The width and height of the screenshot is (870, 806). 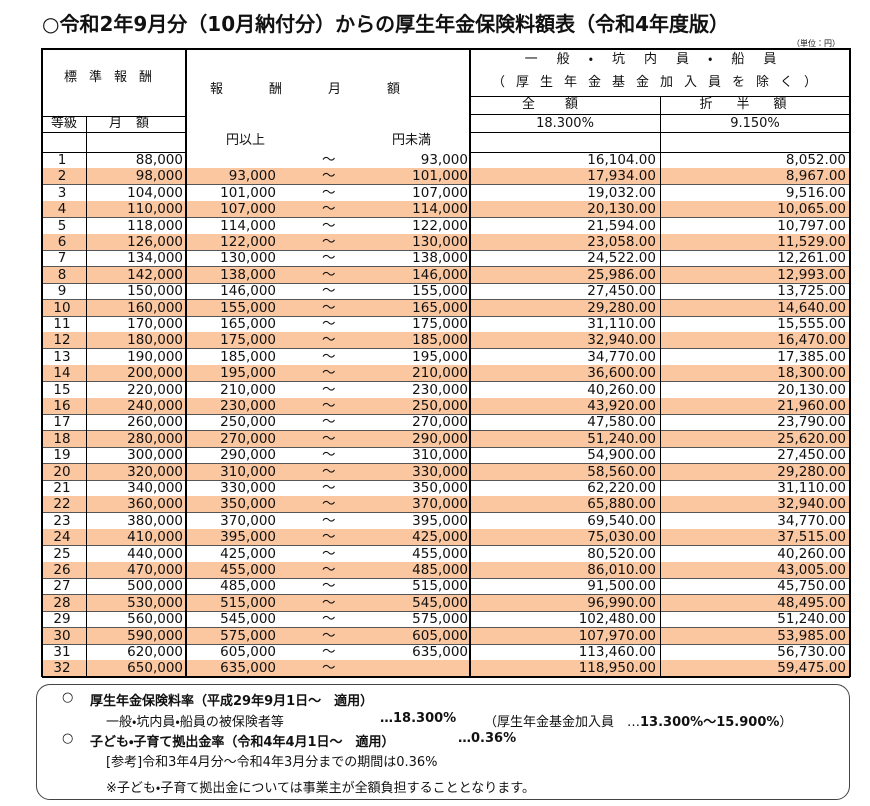 I want to click on cell-lower: 155,000, so click(x=248, y=307).